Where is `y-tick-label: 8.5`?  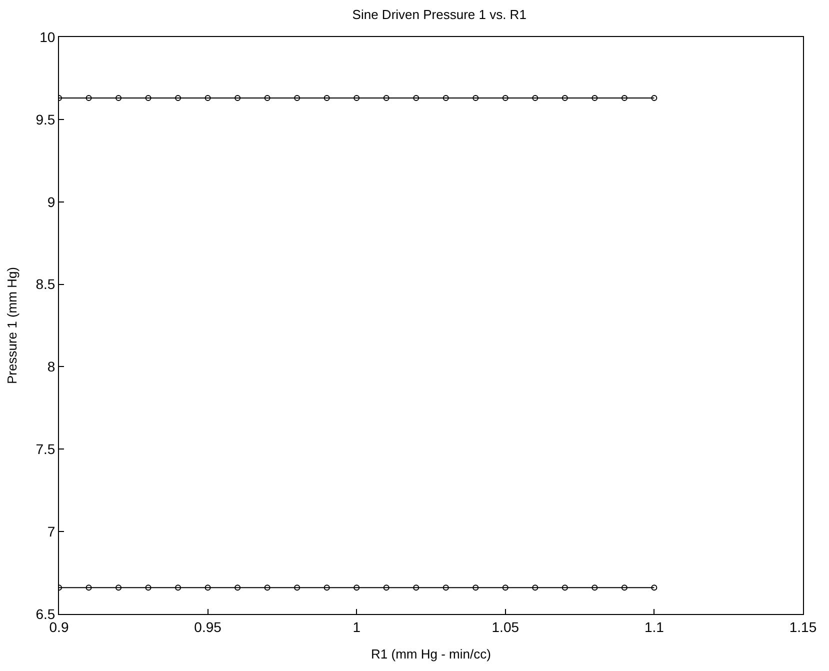 y-tick-label: 8.5 is located at coordinates (46, 284).